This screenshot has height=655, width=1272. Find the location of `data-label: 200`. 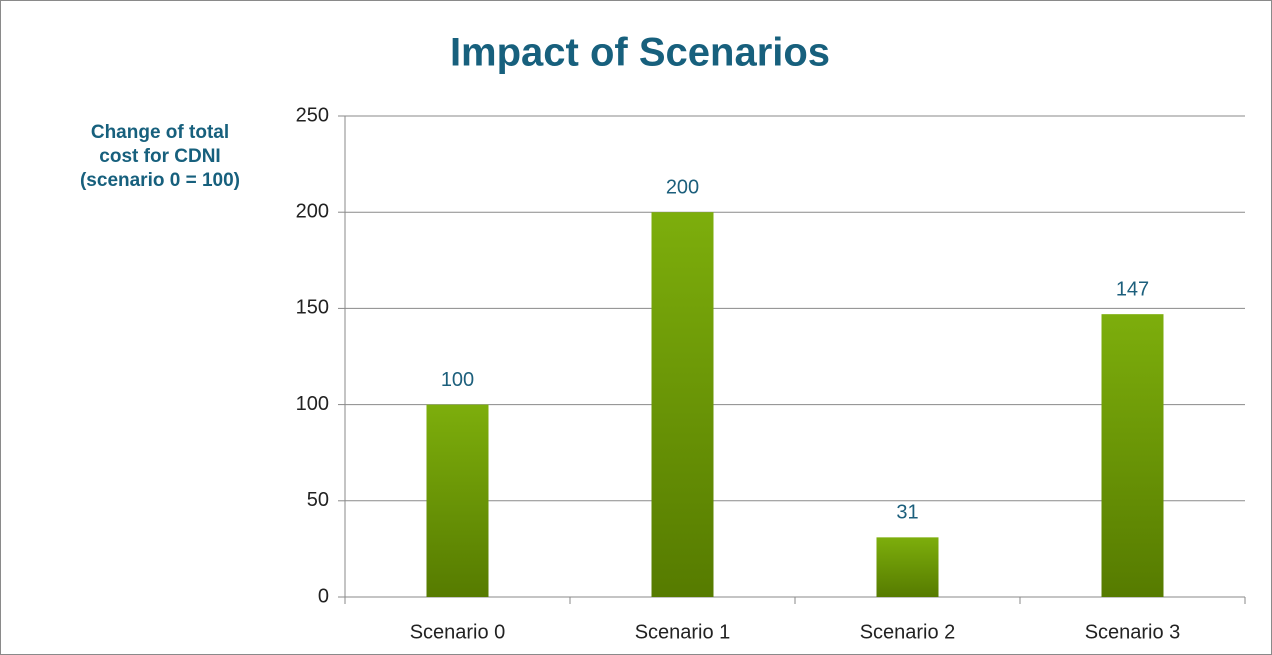

data-label: 200 is located at coordinates (682, 187).